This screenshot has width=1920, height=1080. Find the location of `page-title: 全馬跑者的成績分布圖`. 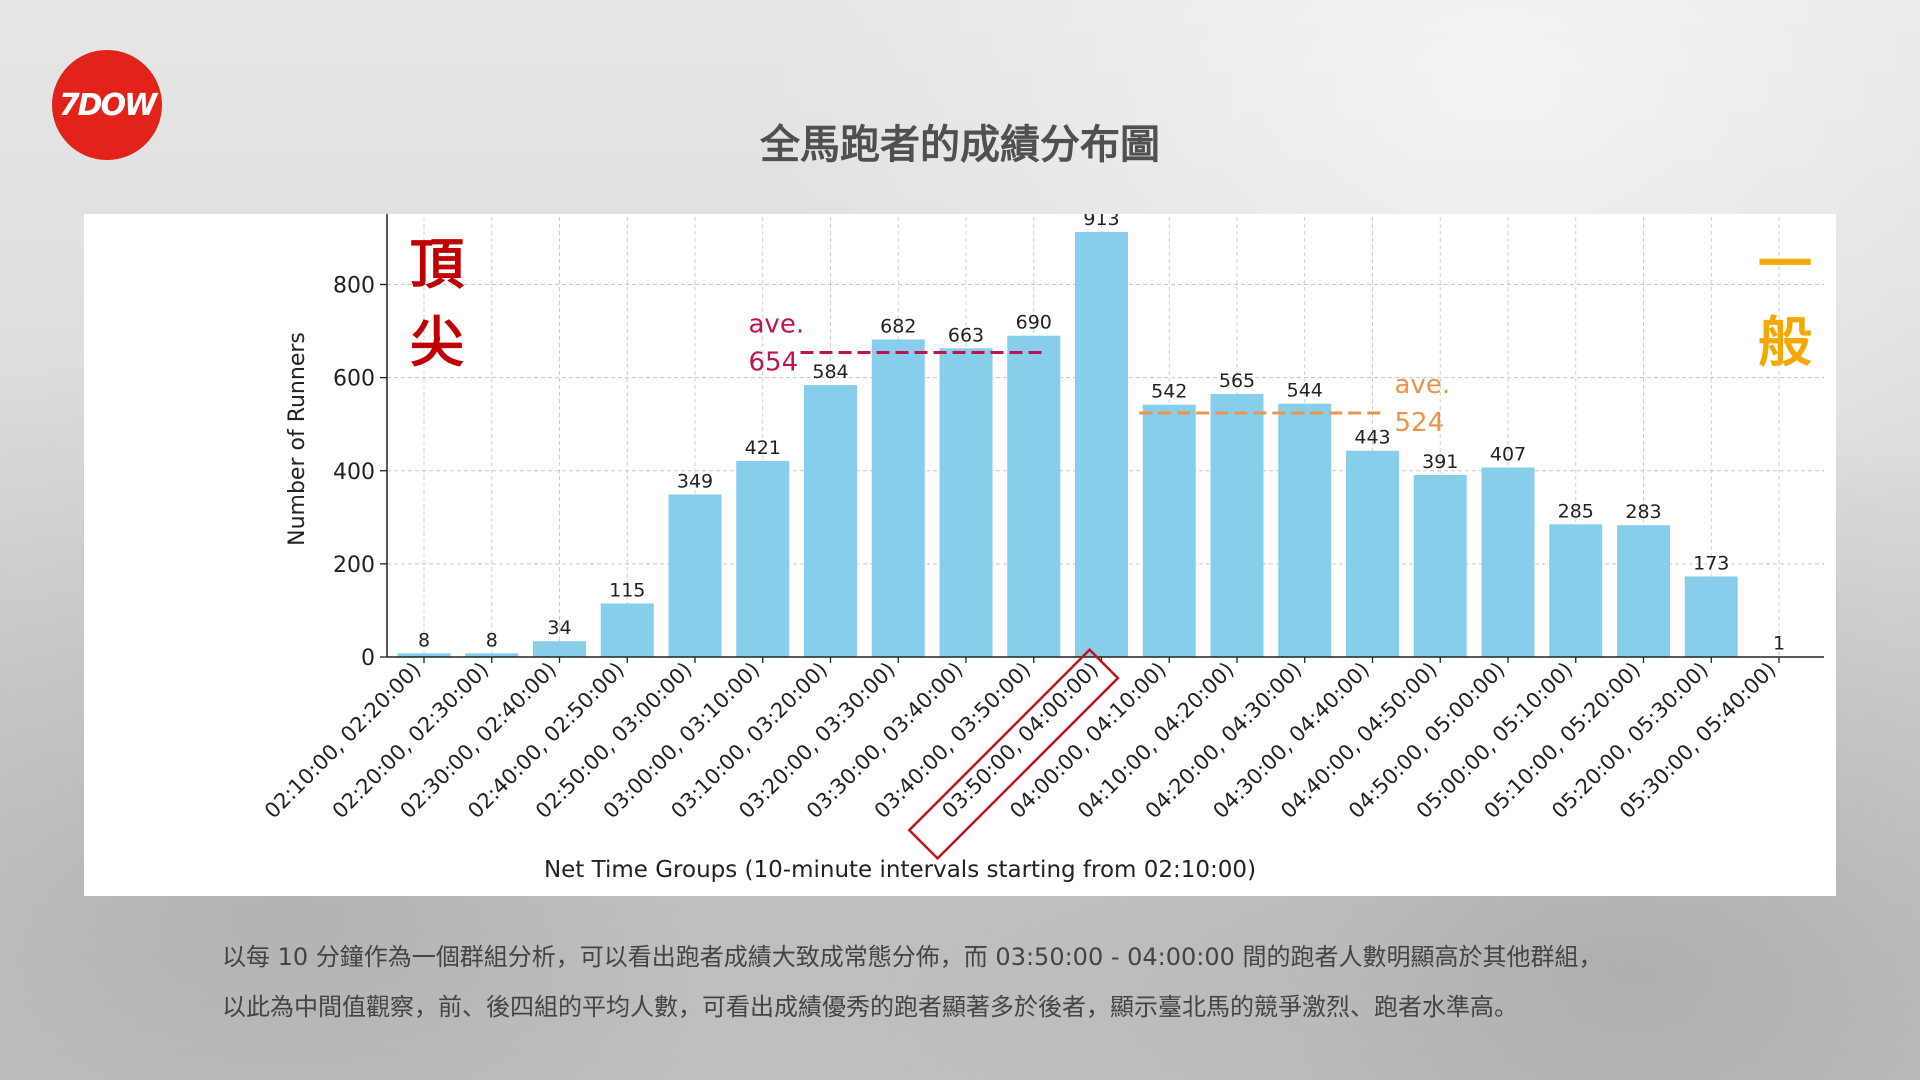

page-title: 全馬跑者的成績分布圖 is located at coordinates (960, 145).